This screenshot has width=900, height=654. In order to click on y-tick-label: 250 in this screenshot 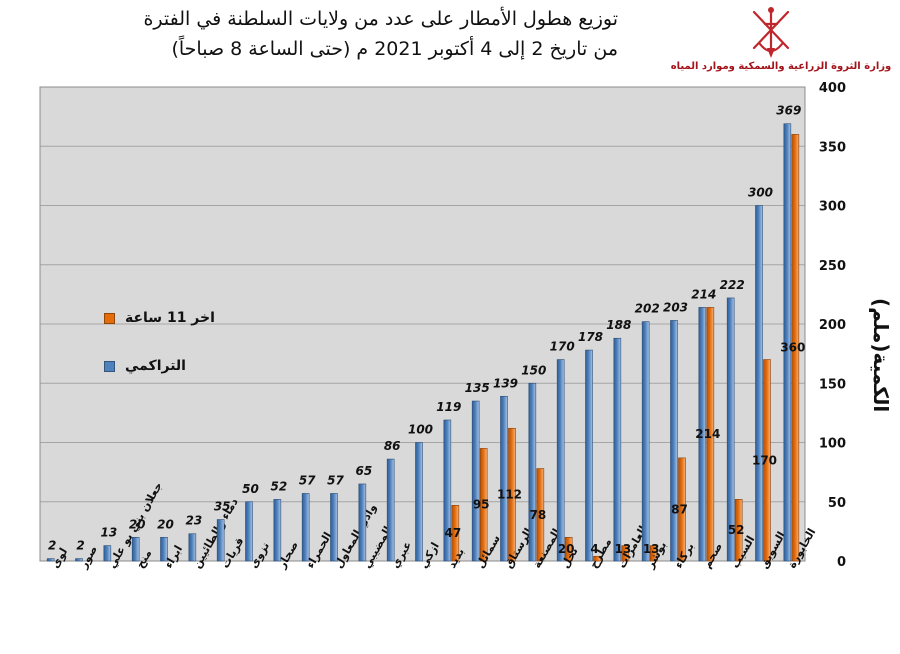, I will do `click(832, 266)`.